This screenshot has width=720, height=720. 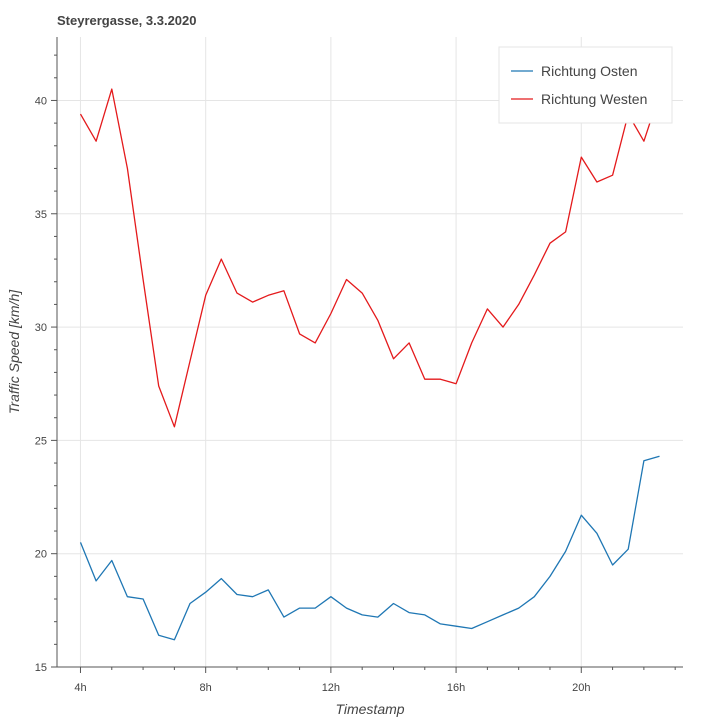 I want to click on y-tick-label: 15, so click(x=41, y=668).